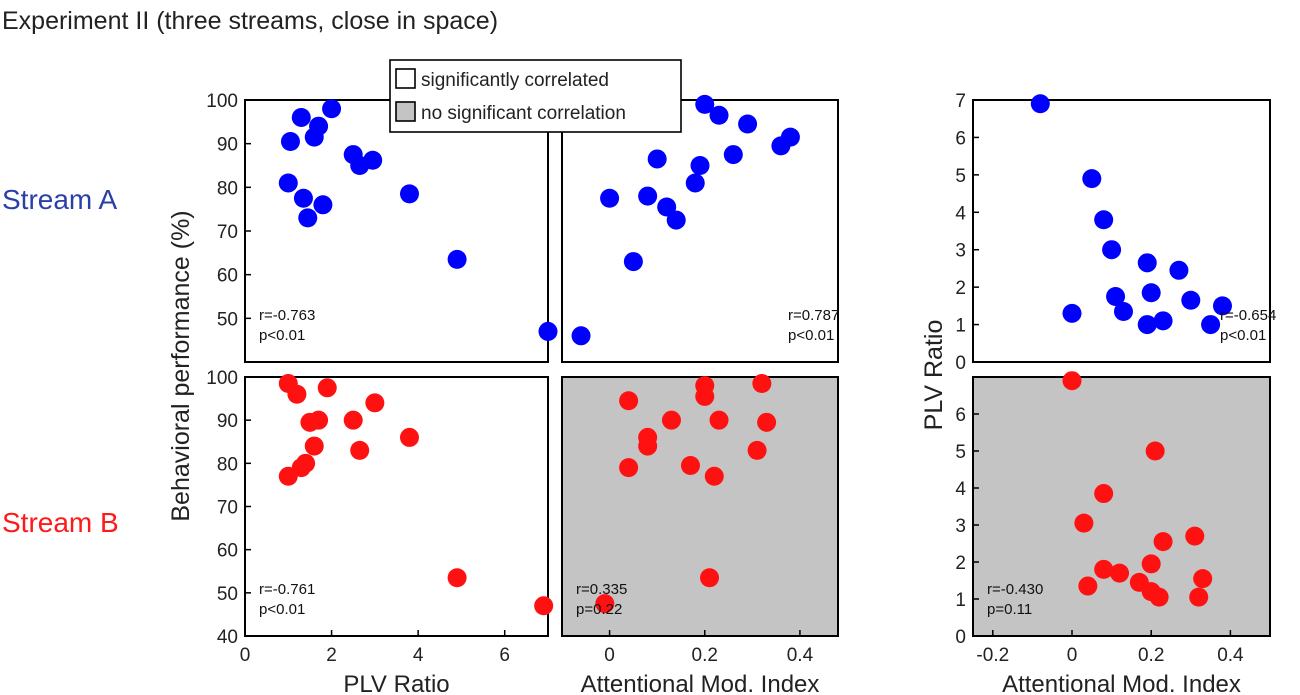  Describe the element at coordinates (1009, 609) in the screenshot. I see `correlation-p-label: p=0.11` at that location.